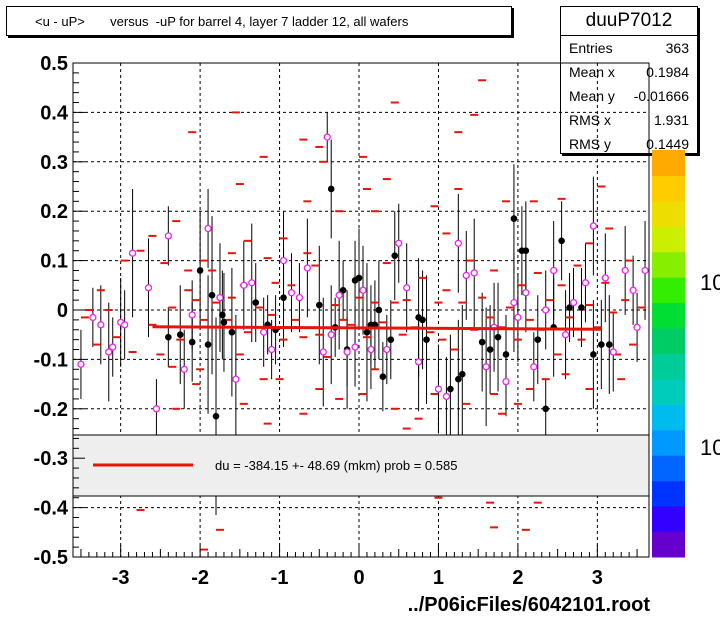 This screenshot has height=620, width=720. Describe the element at coordinates (51, 509) in the screenshot. I see `y-tick-label: -0.4` at that location.